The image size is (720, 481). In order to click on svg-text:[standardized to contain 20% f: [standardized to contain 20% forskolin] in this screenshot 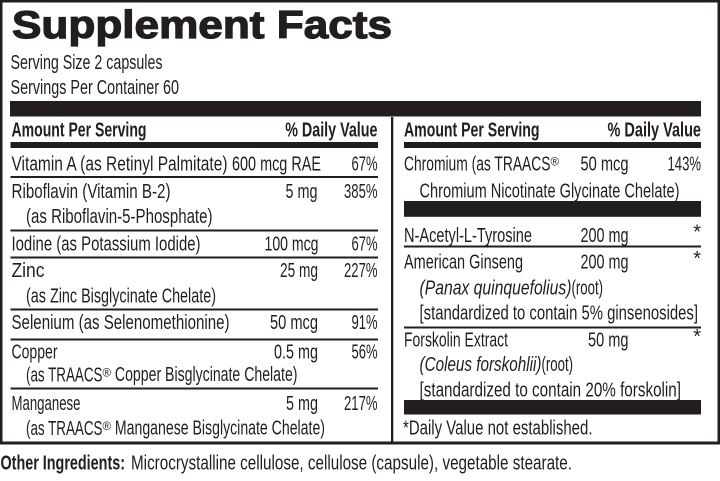, I will do `click(551, 391)`.